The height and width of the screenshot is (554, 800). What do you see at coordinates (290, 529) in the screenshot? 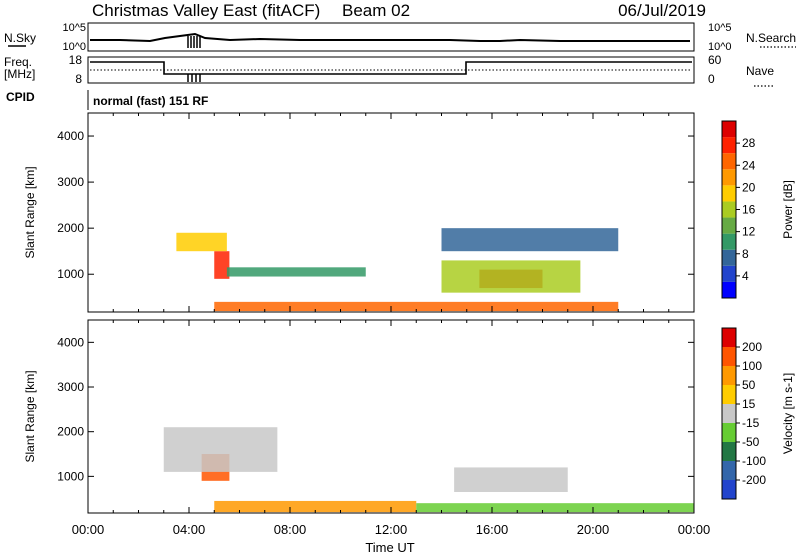
I see `time-label-2: 08:00` at bounding box center [290, 529].